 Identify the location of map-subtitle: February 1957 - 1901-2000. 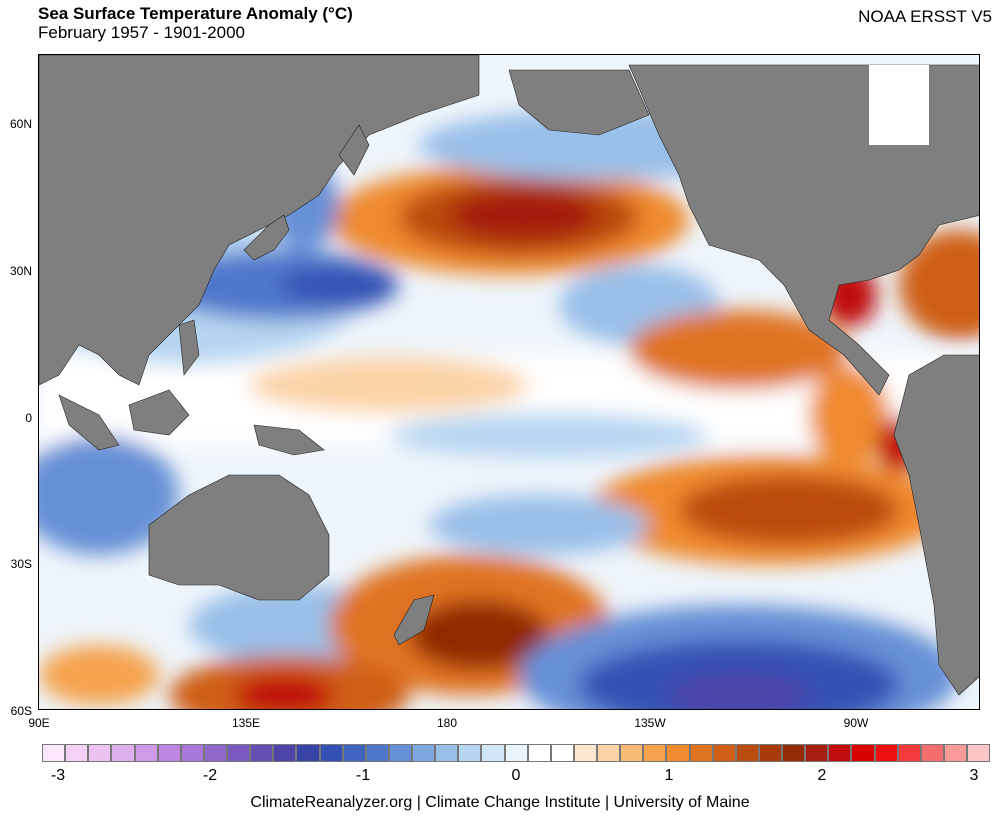
(141, 32).